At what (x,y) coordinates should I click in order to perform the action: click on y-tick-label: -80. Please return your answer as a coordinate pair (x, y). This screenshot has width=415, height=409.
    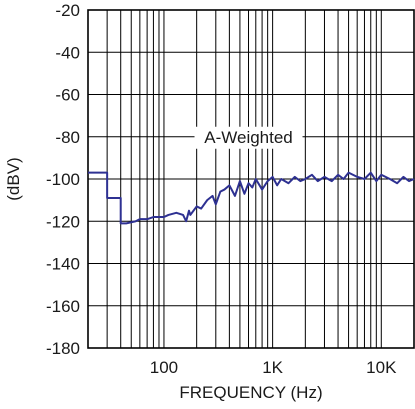
    Looking at the image, I should click on (67, 137).